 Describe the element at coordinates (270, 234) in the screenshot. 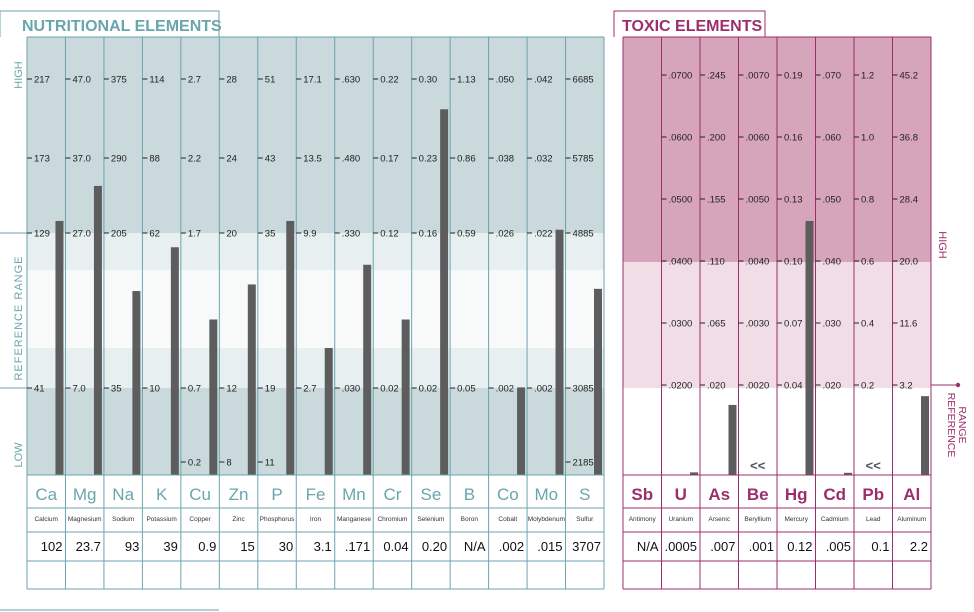

I see `tick-label: 35` at that location.